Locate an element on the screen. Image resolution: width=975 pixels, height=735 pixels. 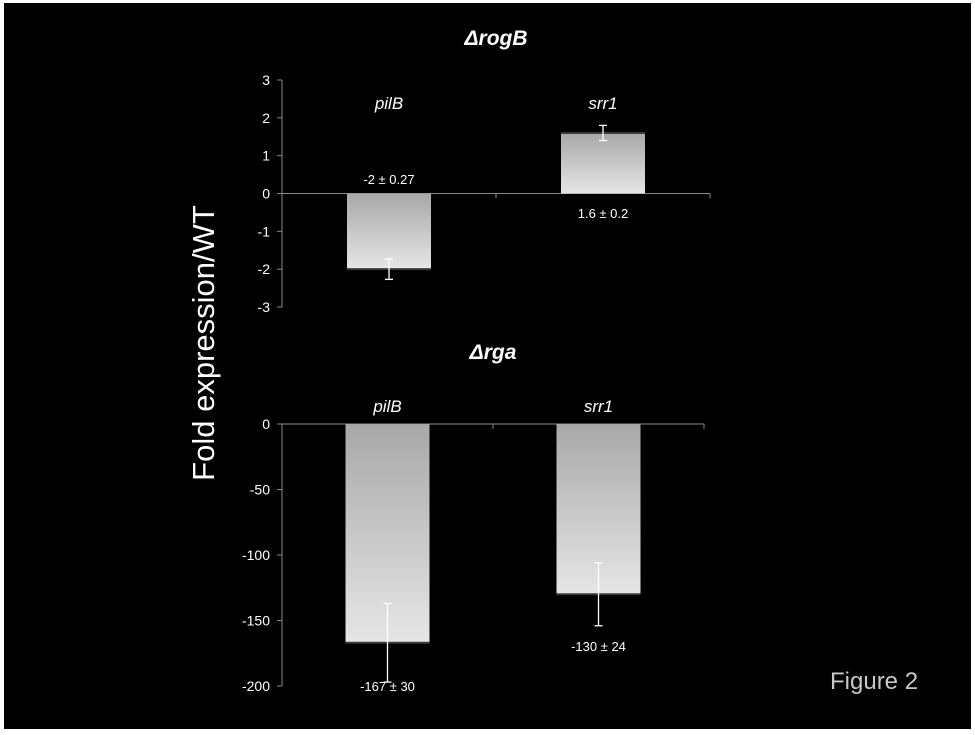
y-tick-label: -2 is located at coordinates (264, 269).